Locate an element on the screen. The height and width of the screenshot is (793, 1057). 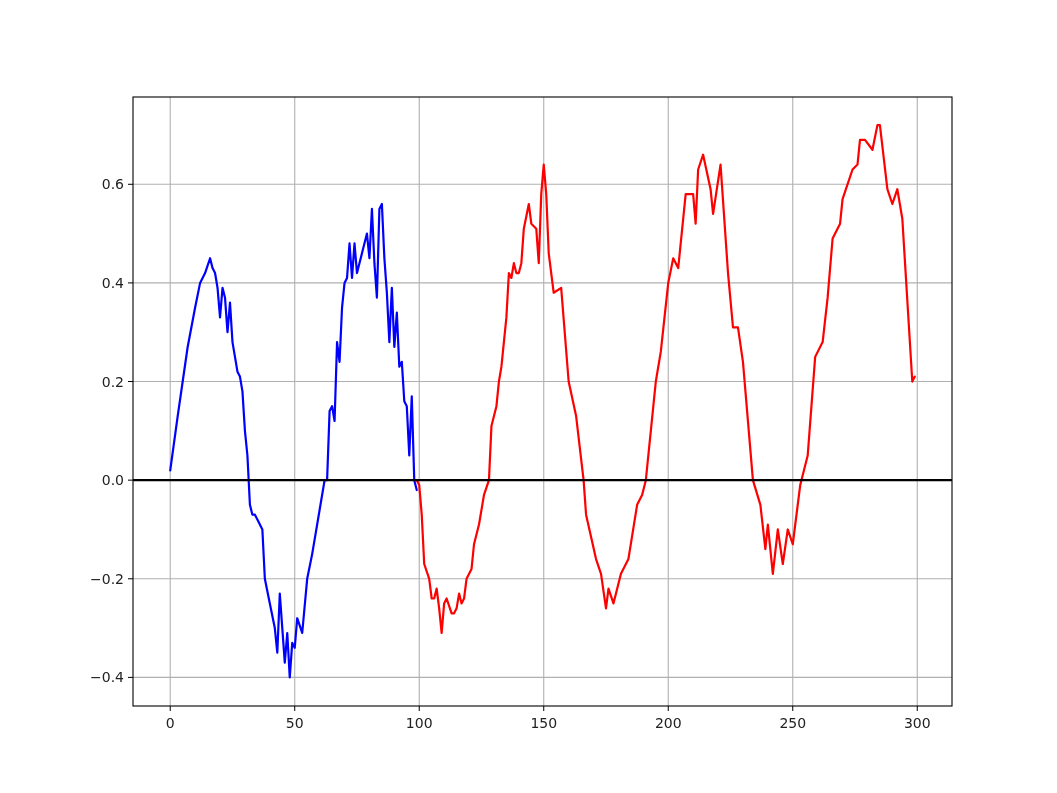
y-tick-label: 0.2 is located at coordinates (112, 381).